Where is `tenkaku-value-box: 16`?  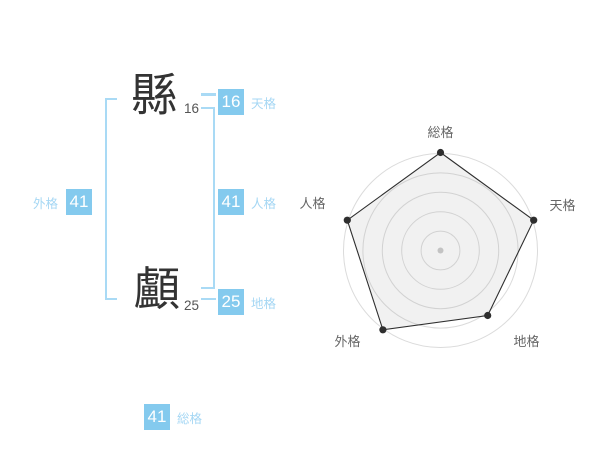
tenkaku-value-box: 16 is located at coordinates (231, 102).